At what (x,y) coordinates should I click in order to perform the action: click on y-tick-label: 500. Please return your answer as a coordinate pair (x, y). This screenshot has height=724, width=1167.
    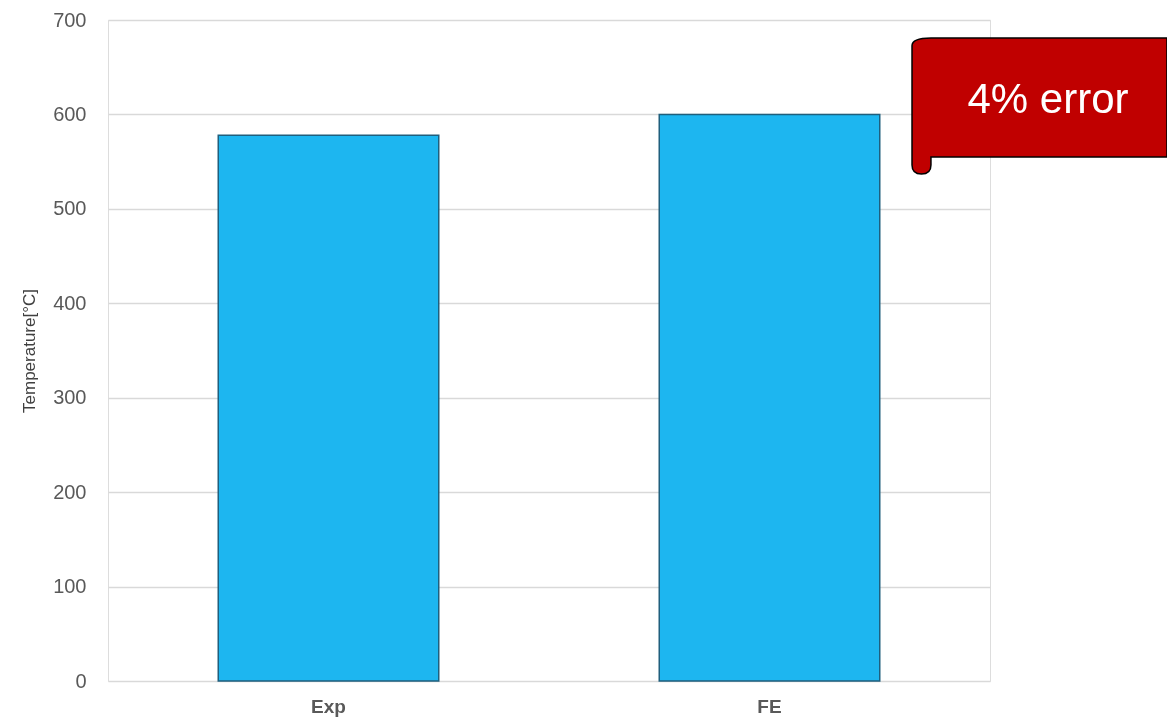
    Looking at the image, I should click on (70, 208).